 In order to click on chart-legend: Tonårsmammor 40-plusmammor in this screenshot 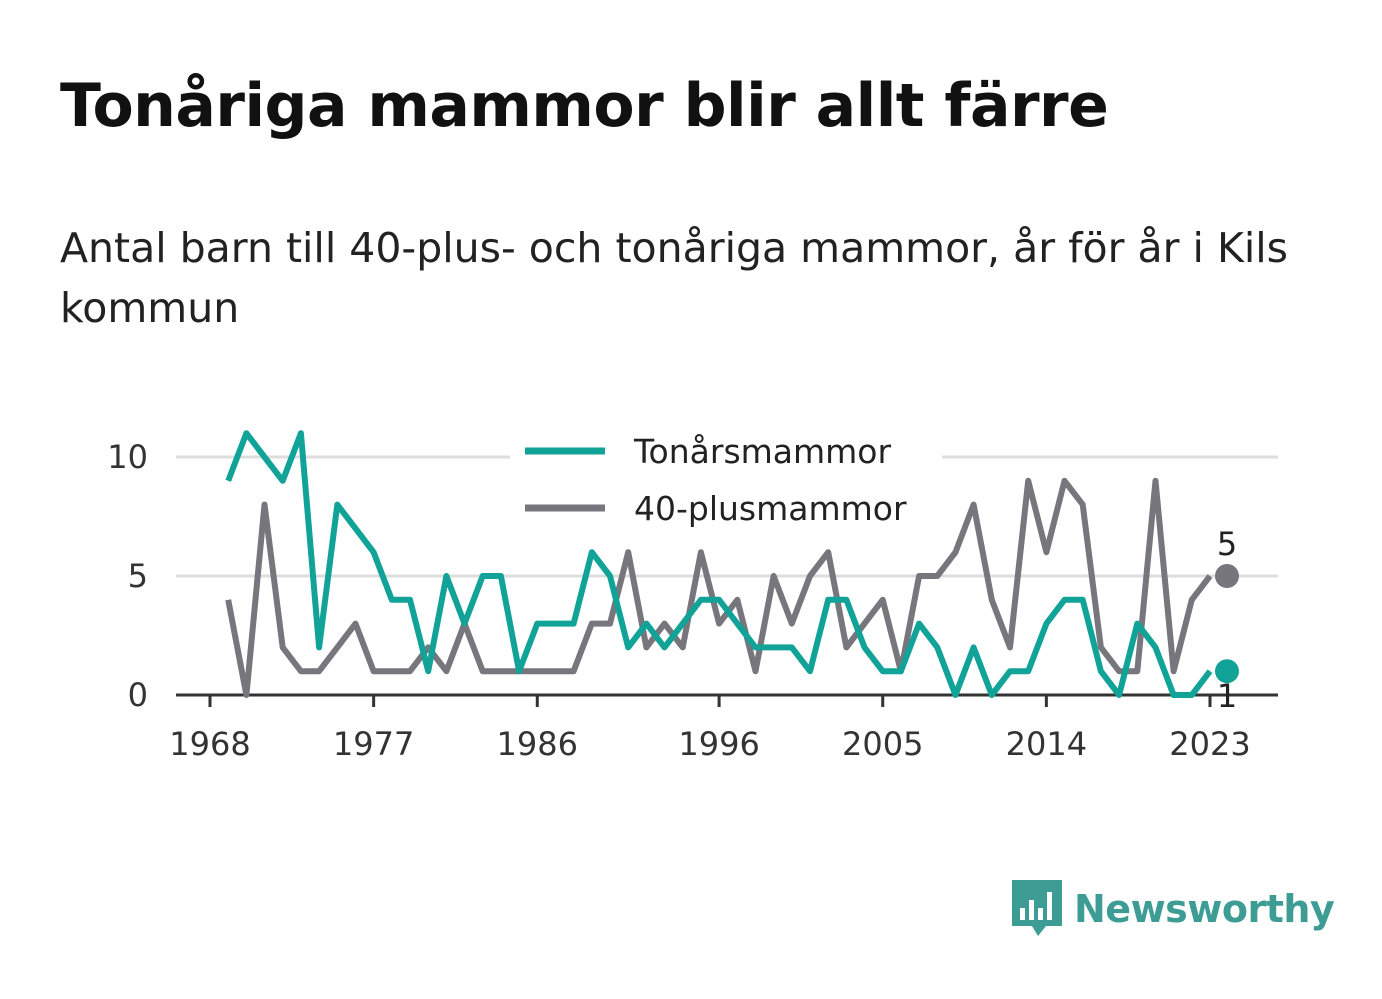, I will do `click(726, 481)`.